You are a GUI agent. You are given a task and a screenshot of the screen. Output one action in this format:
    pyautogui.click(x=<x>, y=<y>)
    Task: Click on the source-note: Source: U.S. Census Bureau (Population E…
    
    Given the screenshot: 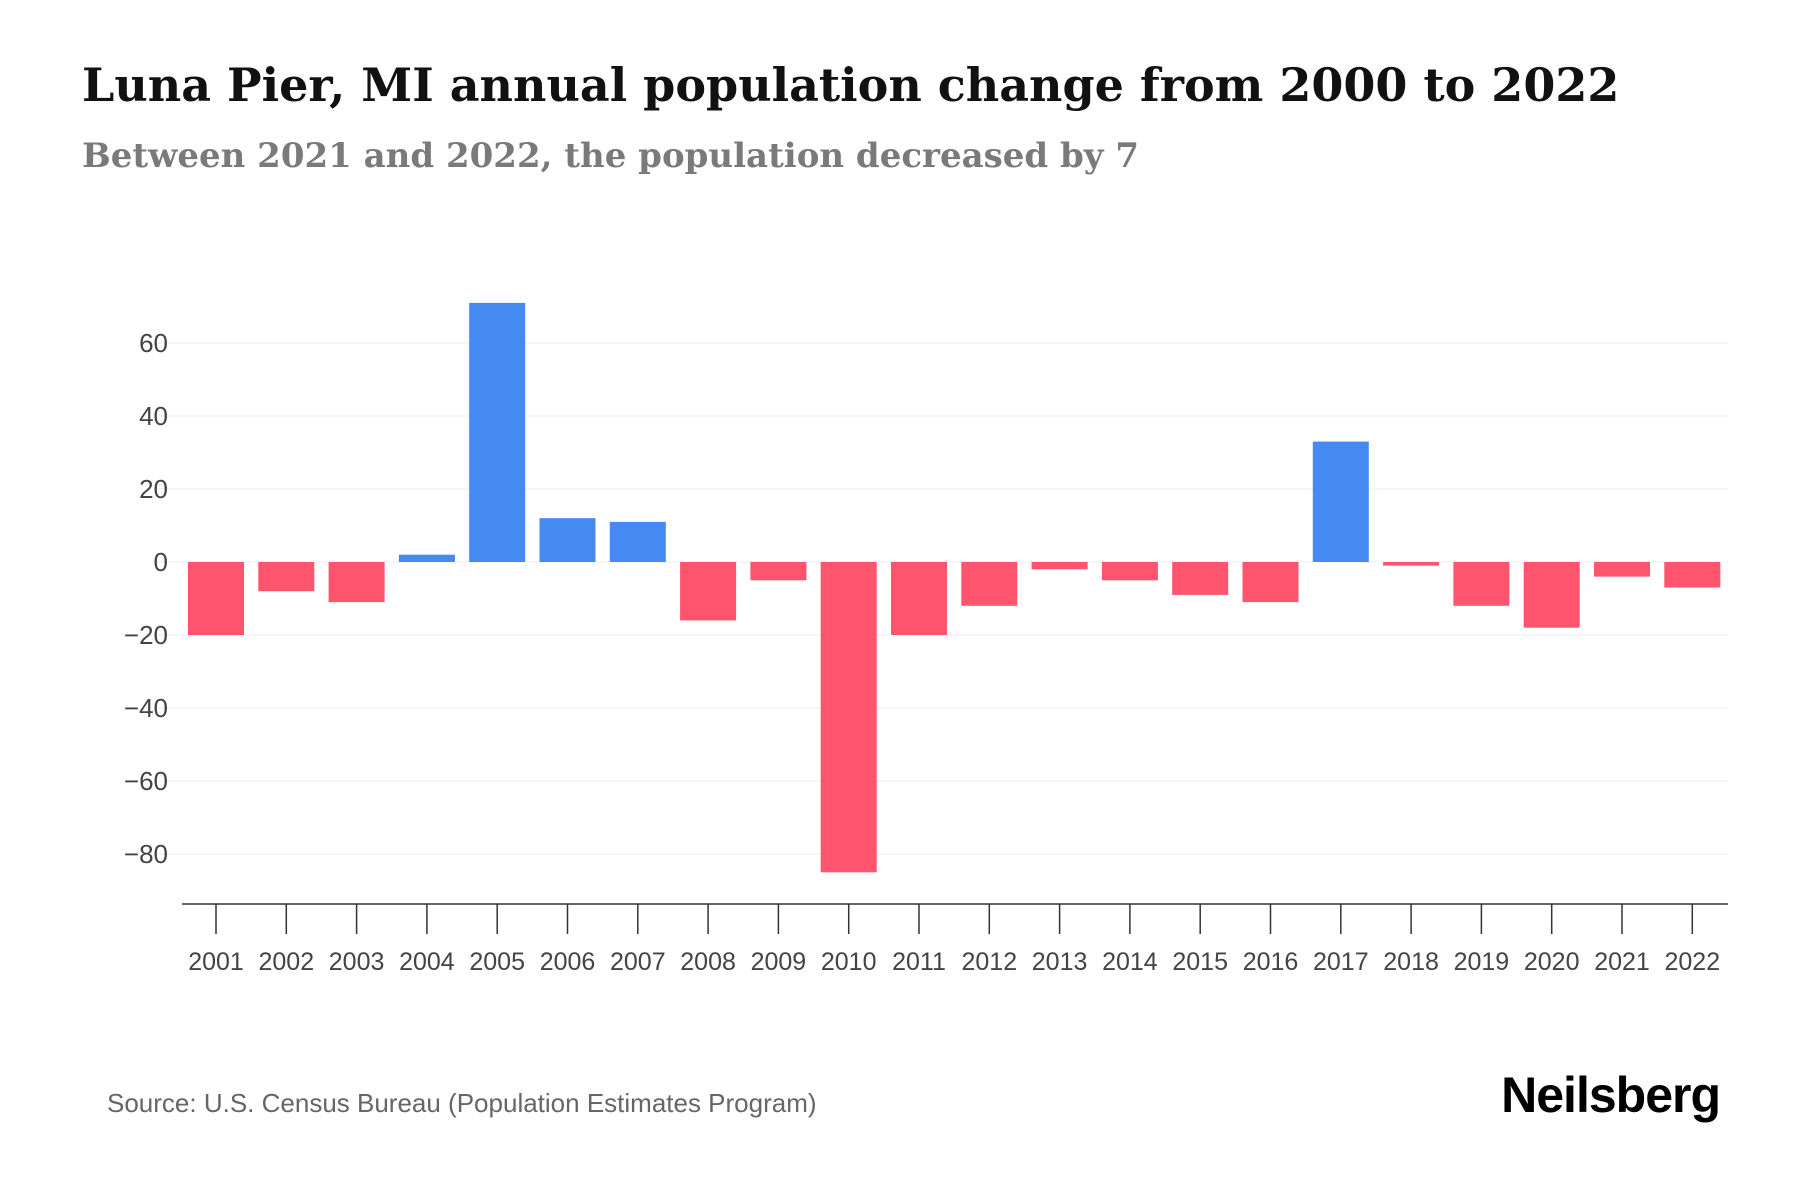 What is the action you would take?
    pyautogui.click(x=462, y=1103)
    